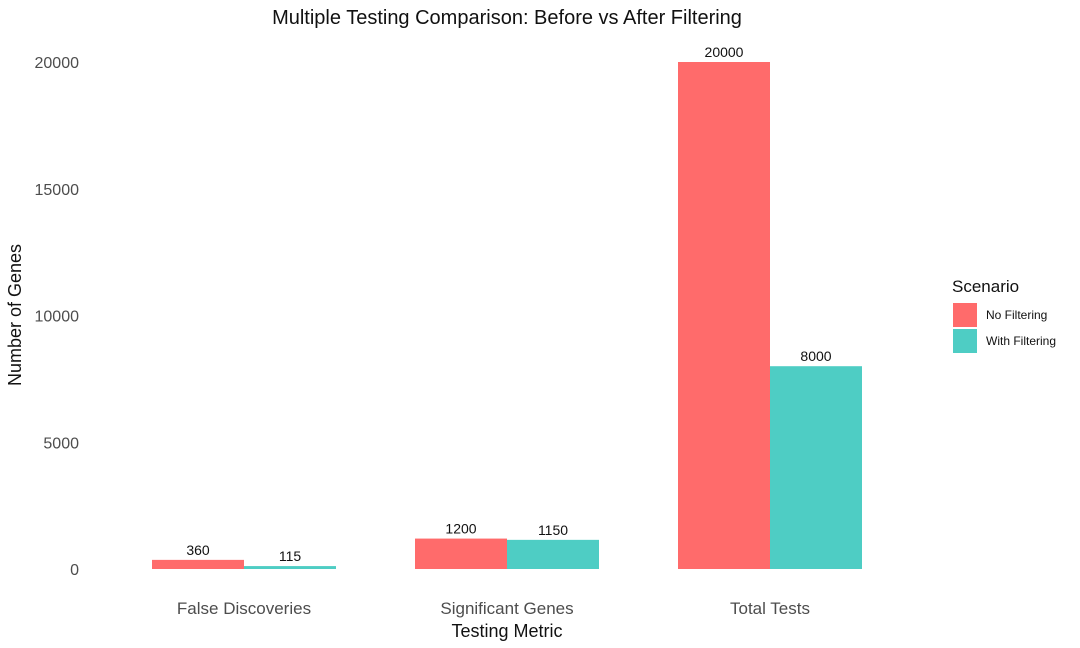 Image resolution: width=1080 pixels, height=648 pixels. Describe the element at coordinates (506, 608) in the screenshot. I see `x-tick-label: Significant Genes` at that location.